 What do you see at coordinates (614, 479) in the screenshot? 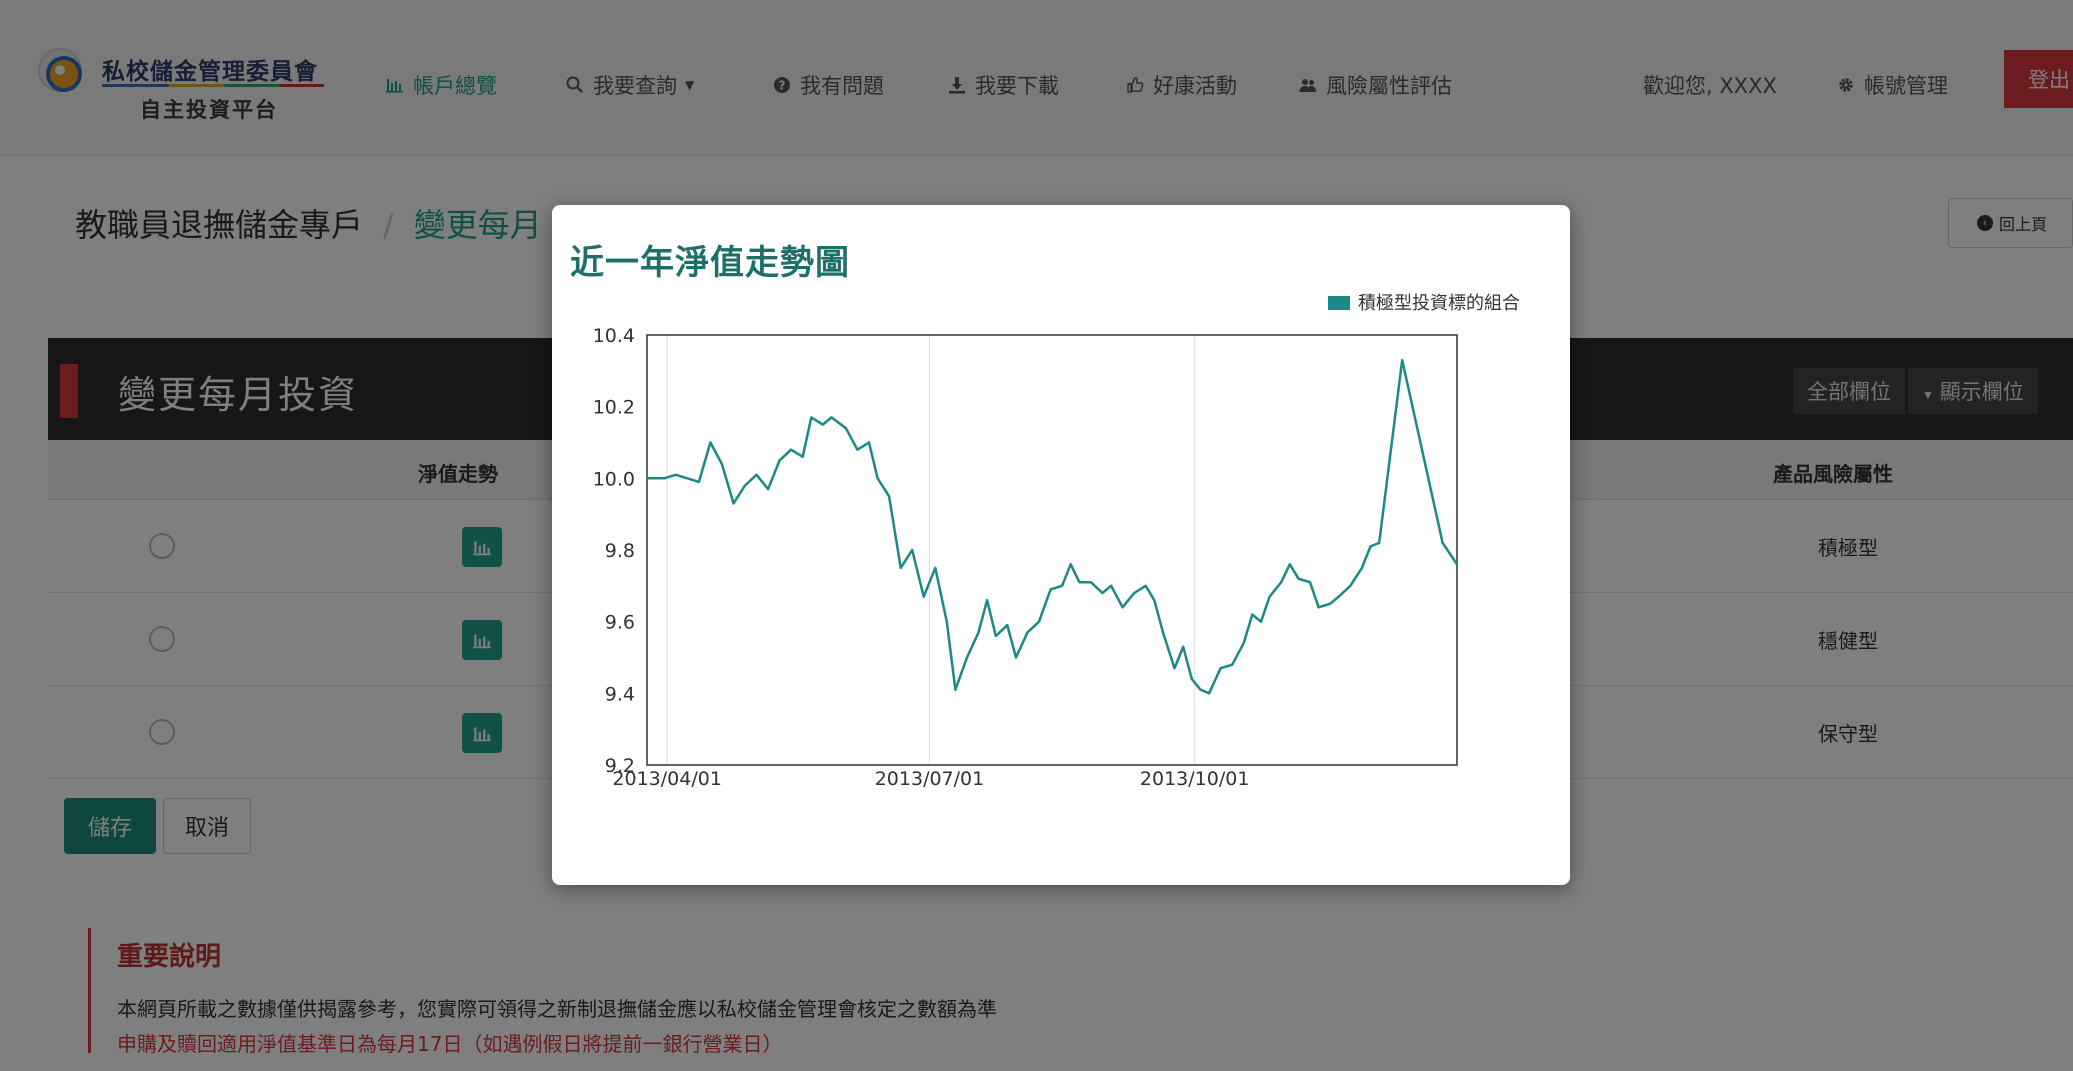
I see `y-tick-label: 10.0` at bounding box center [614, 479].